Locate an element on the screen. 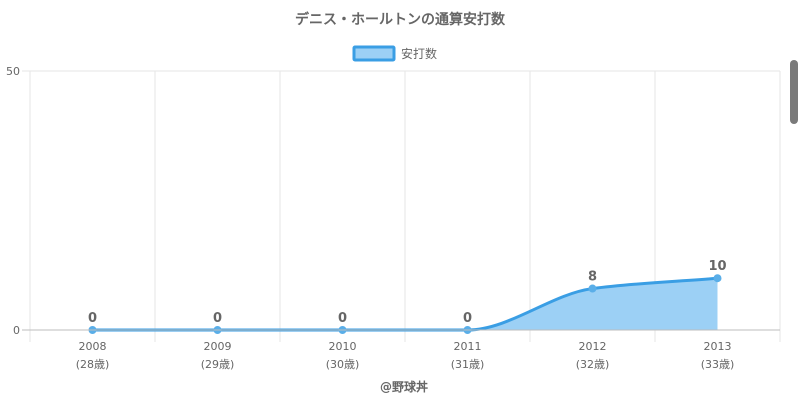 Image resolution: width=800 pixels, height=400 pixels. data-label: 8 is located at coordinates (592, 277).